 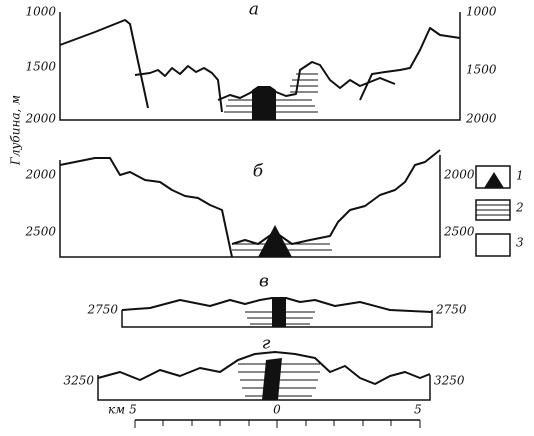 What do you see at coordinates (519, 208) in the screenshot?
I see `legend-label: 2` at bounding box center [519, 208].